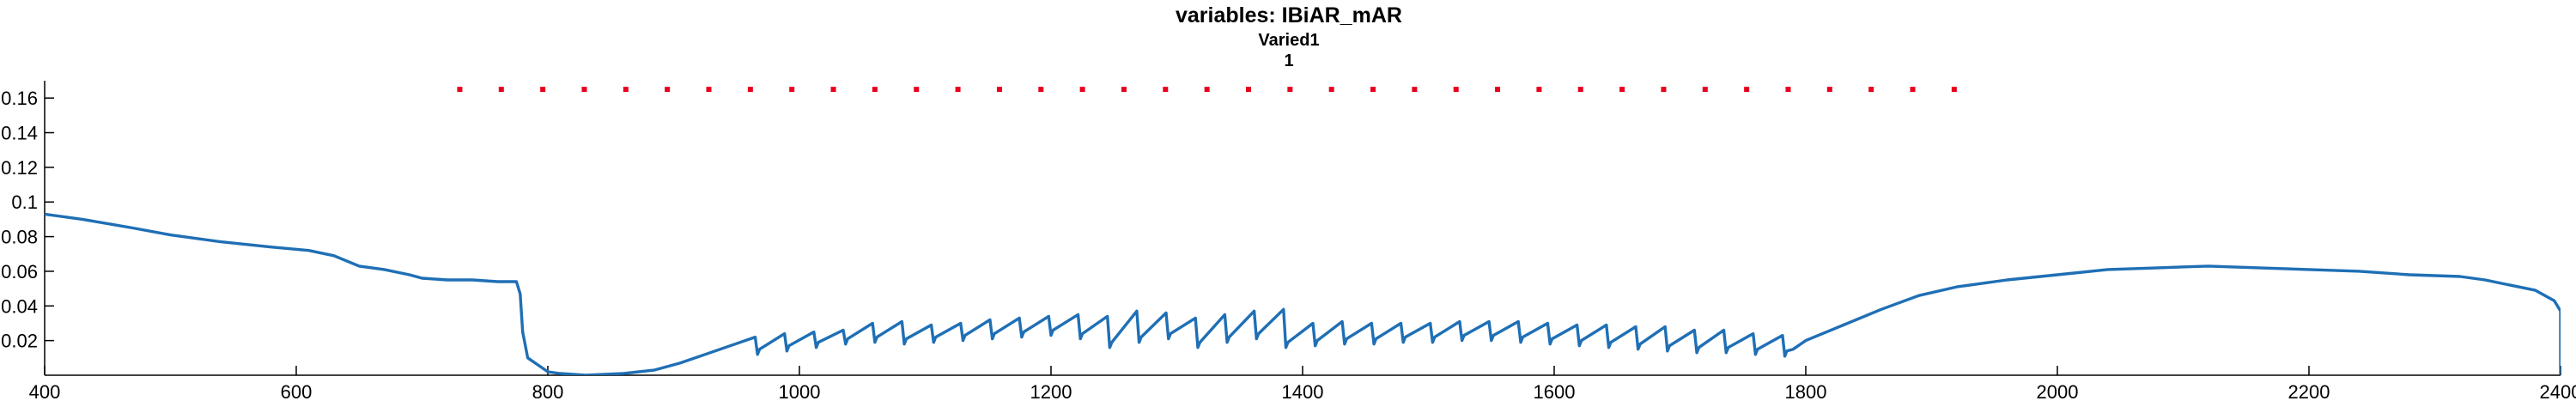 The height and width of the screenshot is (407, 2576). Describe the element at coordinates (19, 133) in the screenshot. I see `y-tick-label: 0.14` at that location.